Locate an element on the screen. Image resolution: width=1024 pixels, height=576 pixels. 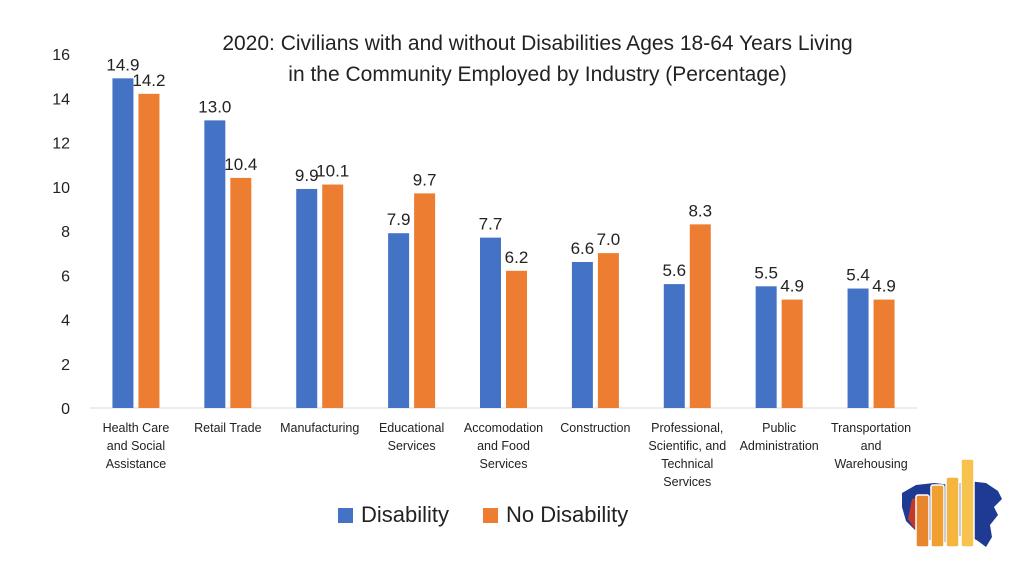
data-label-no-disability: 8.3 is located at coordinates (700, 210).